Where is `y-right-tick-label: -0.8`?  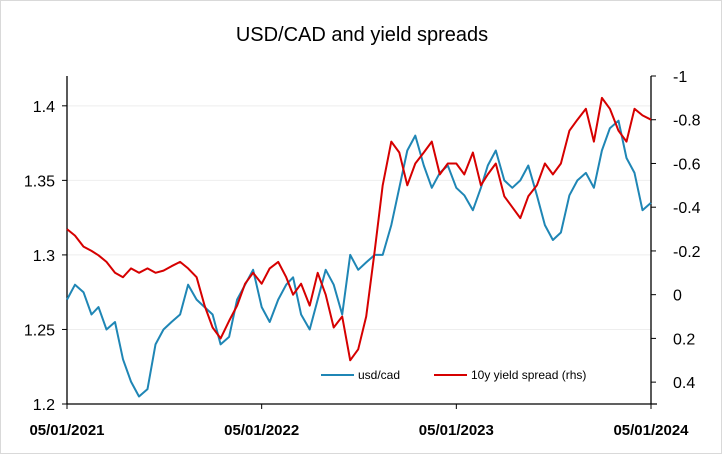
y-right-tick-label: -0.8 is located at coordinates (687, 121).